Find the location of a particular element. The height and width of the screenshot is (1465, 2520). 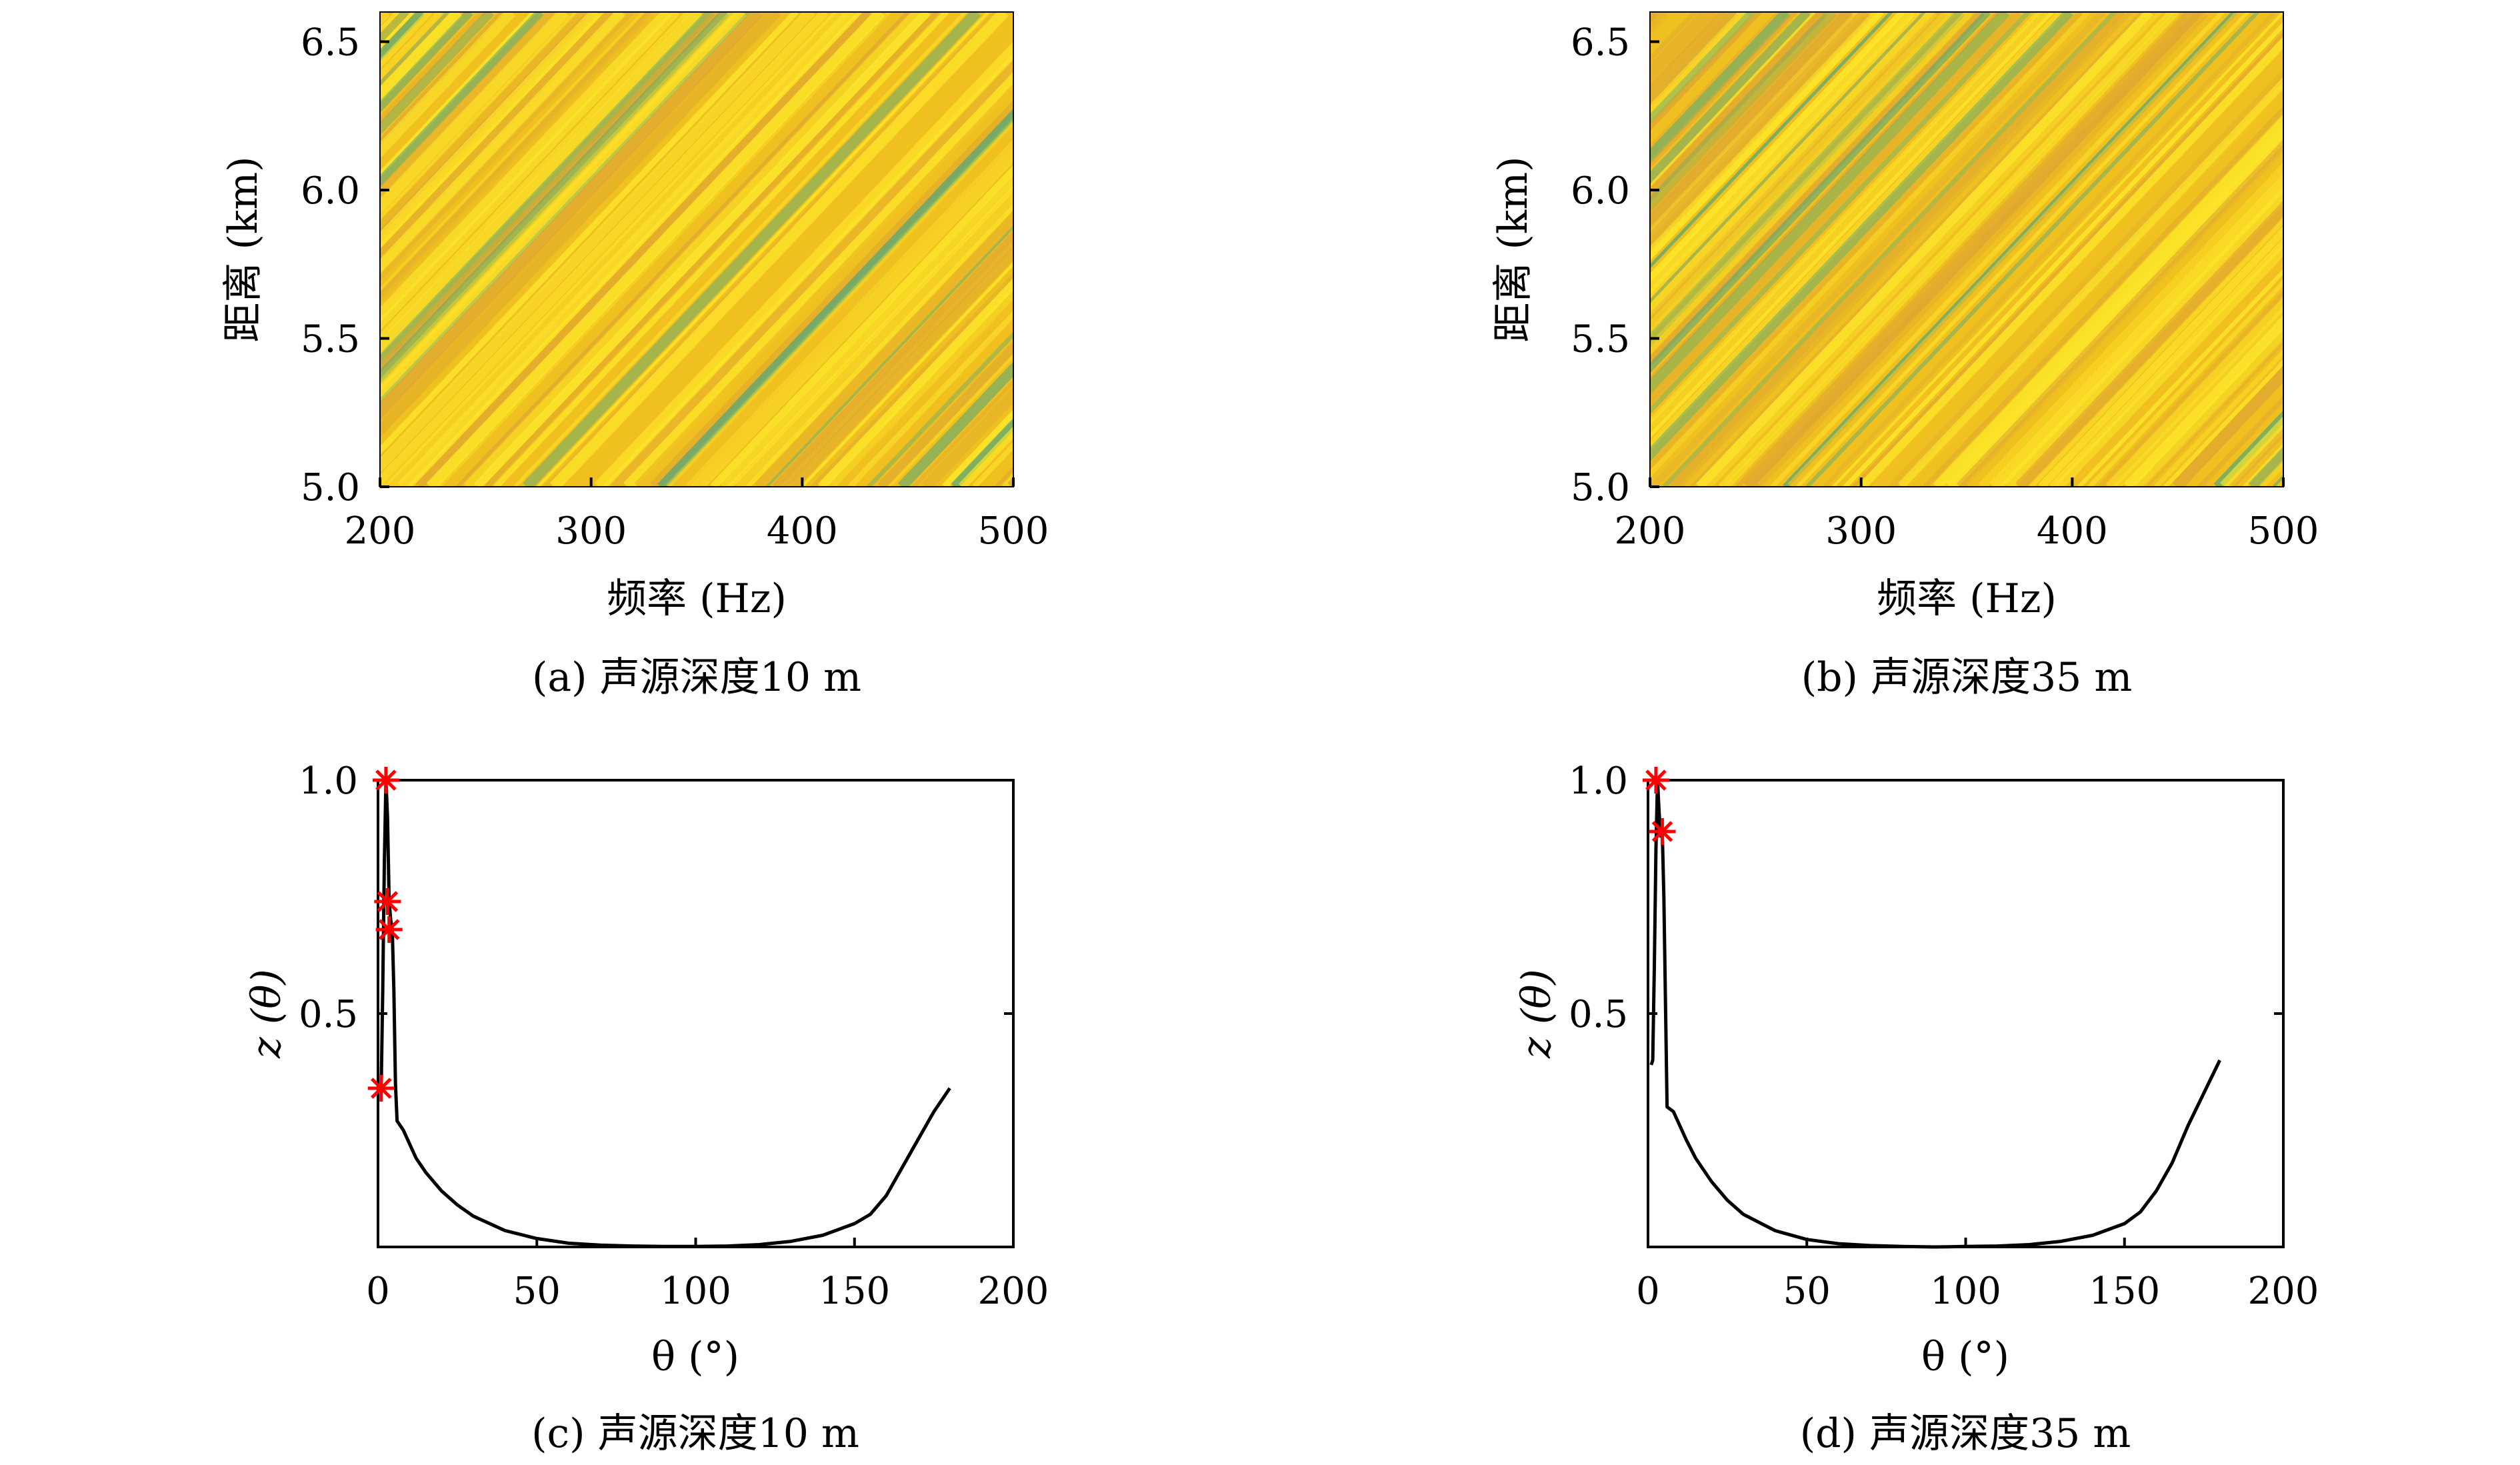

panel-a-frame is located at coordinates (696, 249).